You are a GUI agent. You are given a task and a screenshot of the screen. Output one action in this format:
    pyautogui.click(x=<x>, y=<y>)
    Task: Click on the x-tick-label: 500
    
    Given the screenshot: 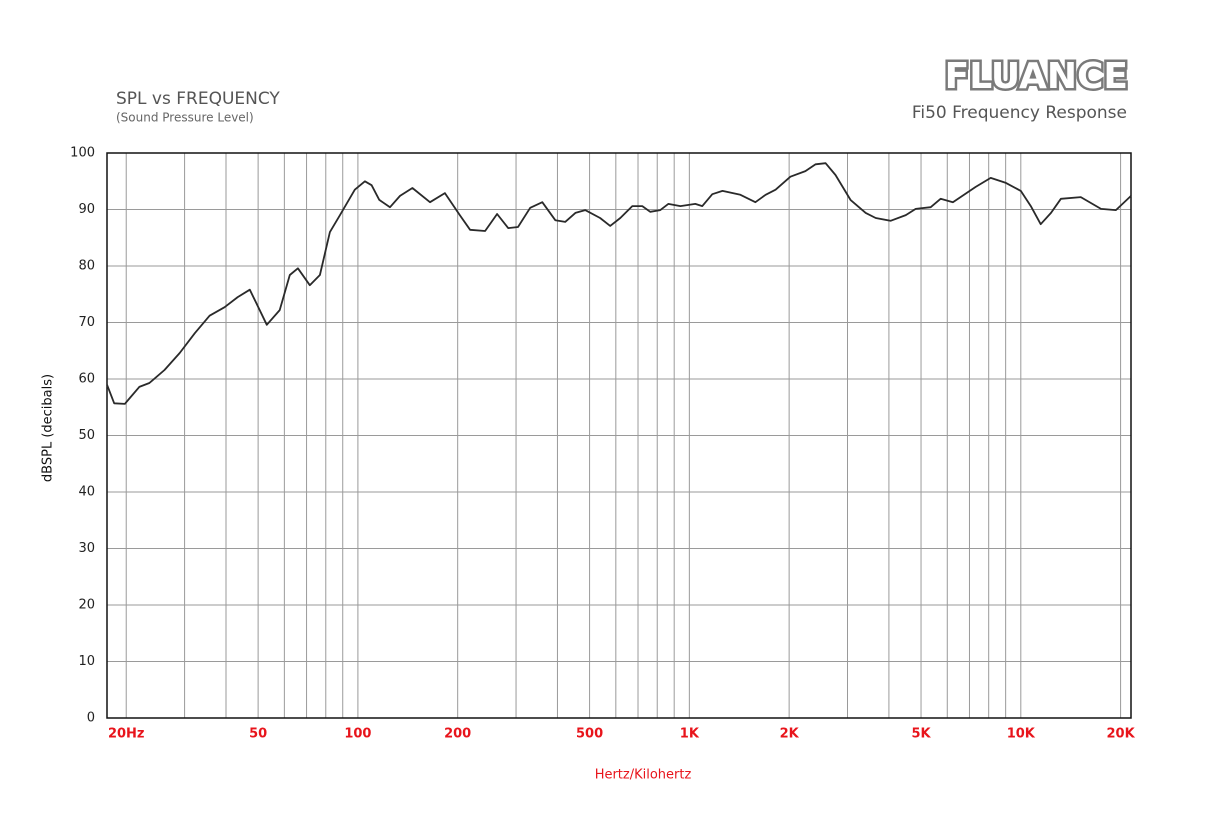 What is the action you would take?
    pyautogui.click(x=589, y=734)
    